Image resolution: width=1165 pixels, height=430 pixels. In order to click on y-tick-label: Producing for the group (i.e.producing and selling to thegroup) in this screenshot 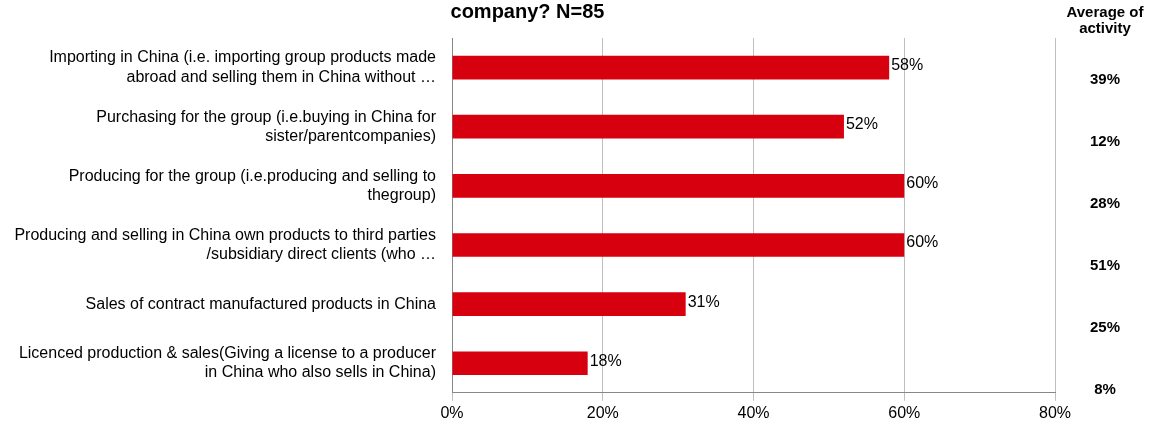, I will do `click(252, 184)`.